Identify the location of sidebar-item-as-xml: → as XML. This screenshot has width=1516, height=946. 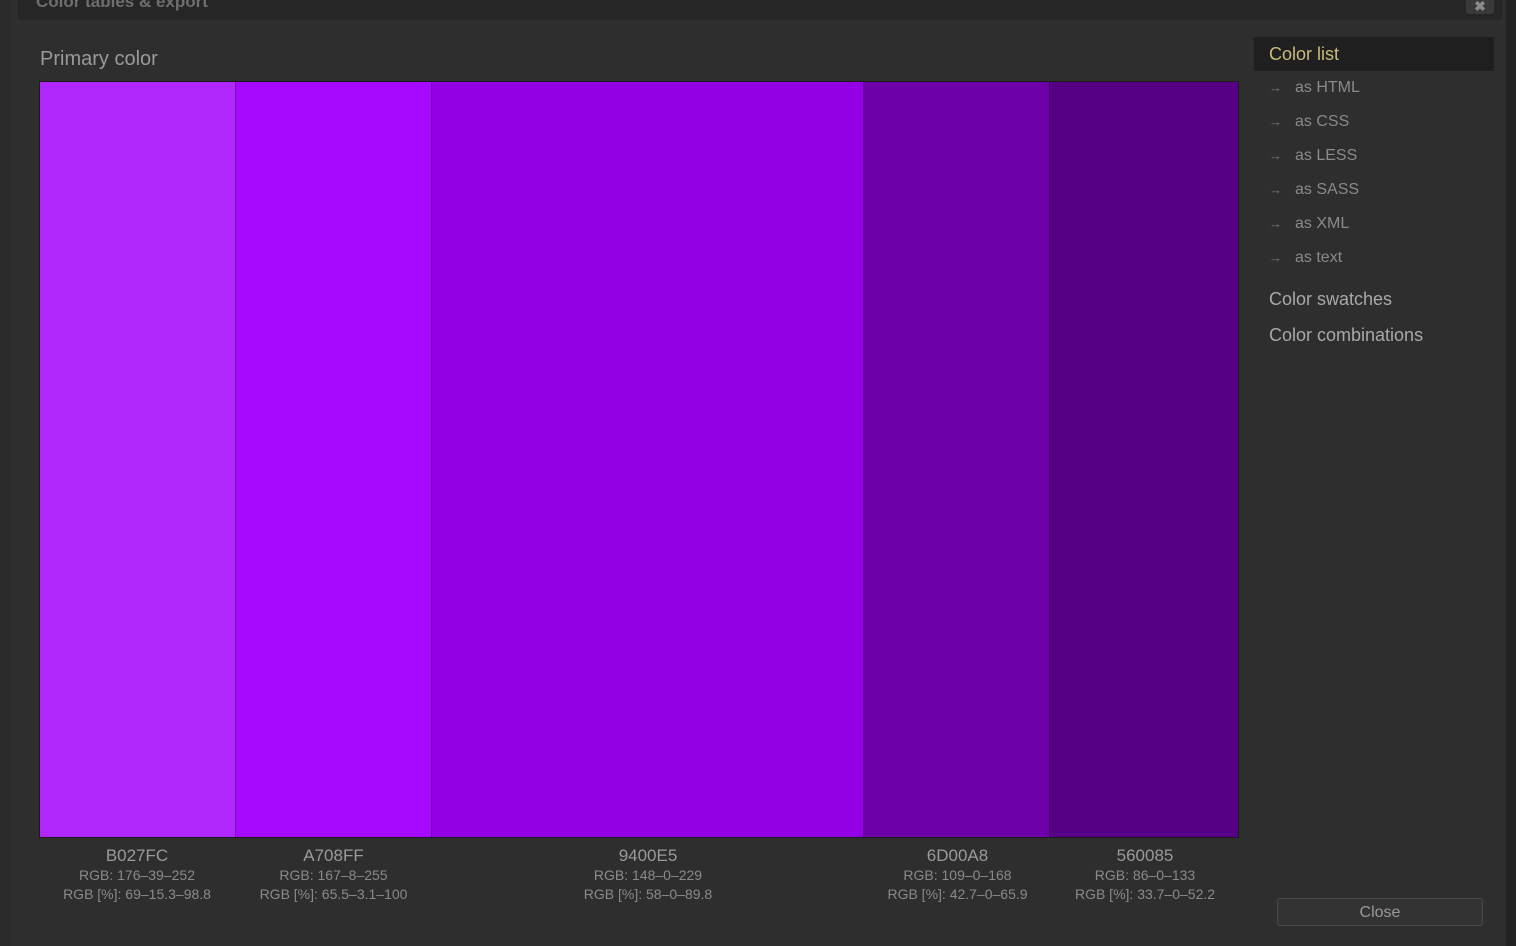
(1374, 224).